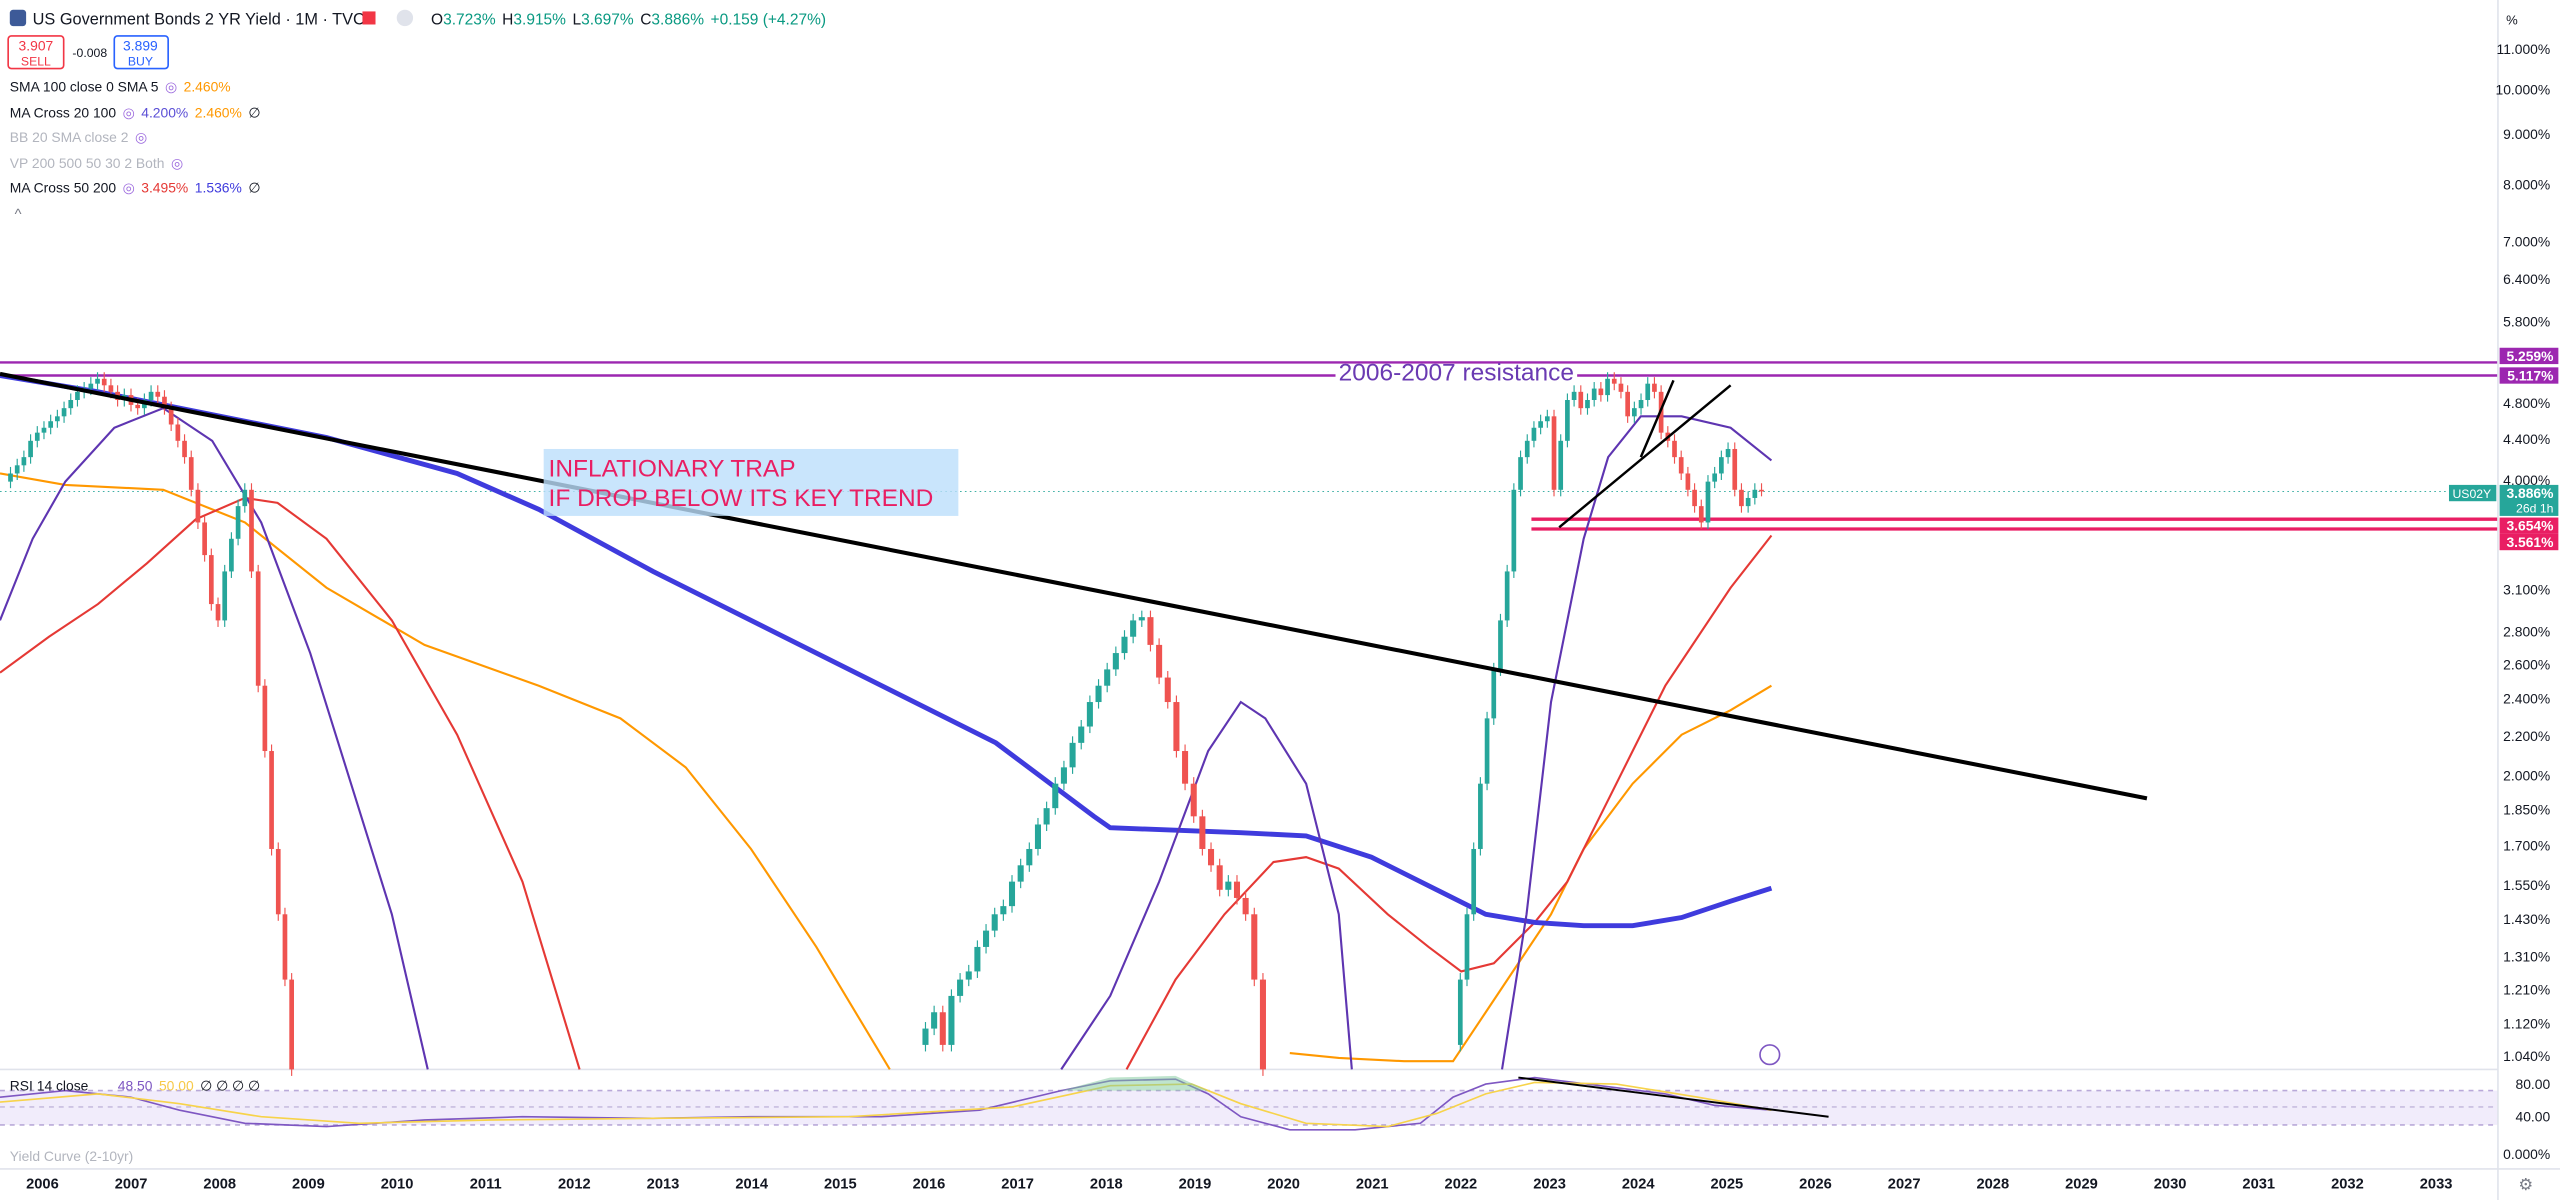 The width and height of the screenshot is (2560, 1200). Describe the element at coordinates (135, 1086) in the screenshot. I see `rsi-value: 48.50` at that location.